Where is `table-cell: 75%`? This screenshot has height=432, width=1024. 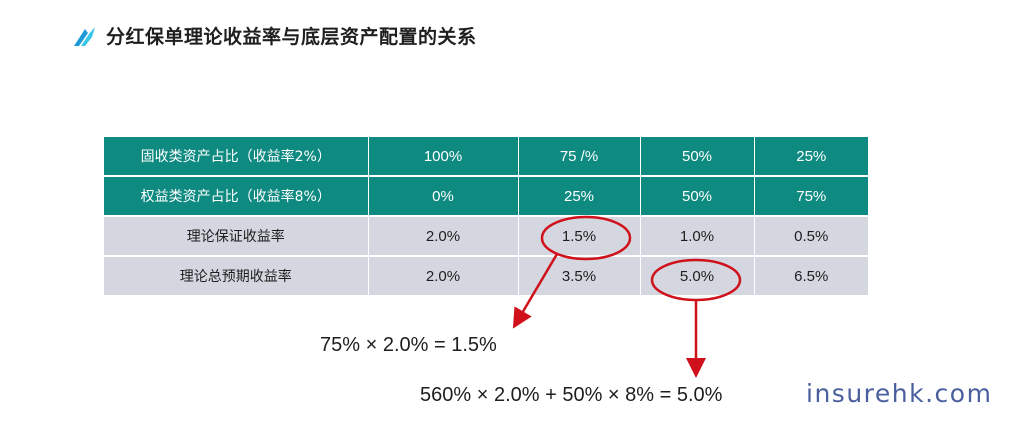 table-cell: 75% is located at coordinates (811, 196).